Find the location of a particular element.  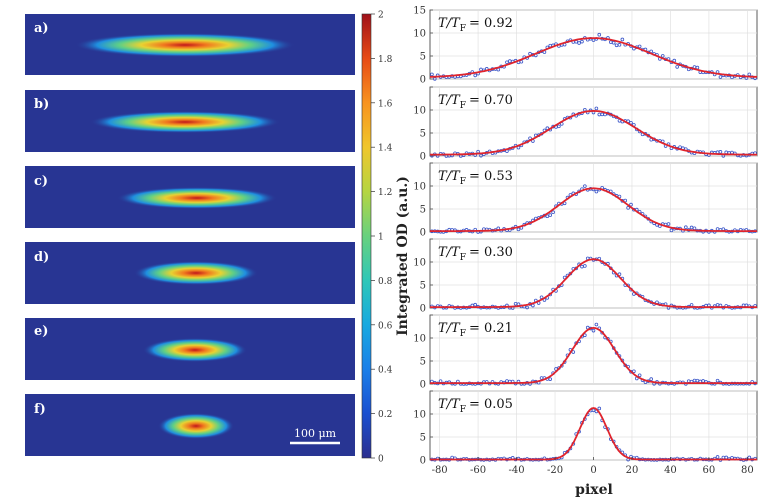

colorbar: 0 0.2 0.4 0.6 0.8 1 1.2 1.4 1.6 1.8 2 is located at coordinates (377, 238).